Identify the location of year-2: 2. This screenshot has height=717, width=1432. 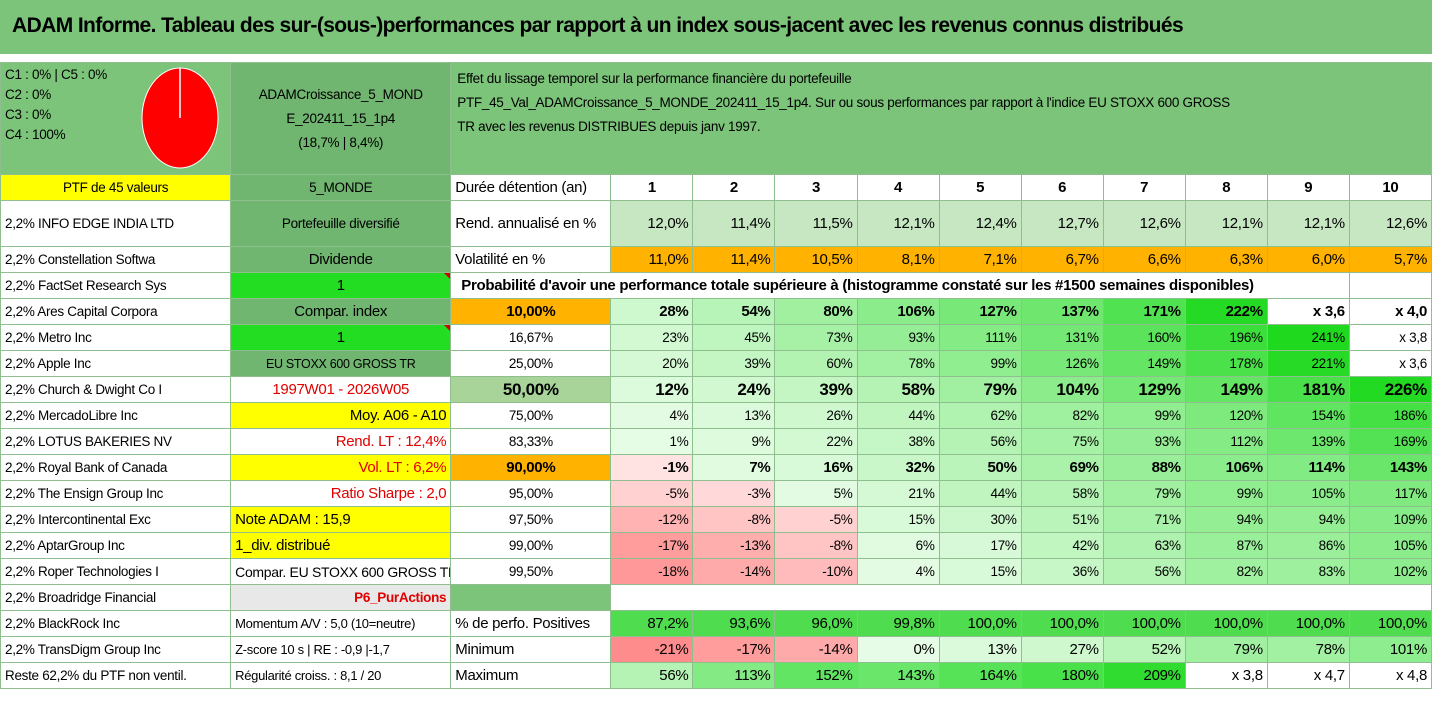
(734, 187).